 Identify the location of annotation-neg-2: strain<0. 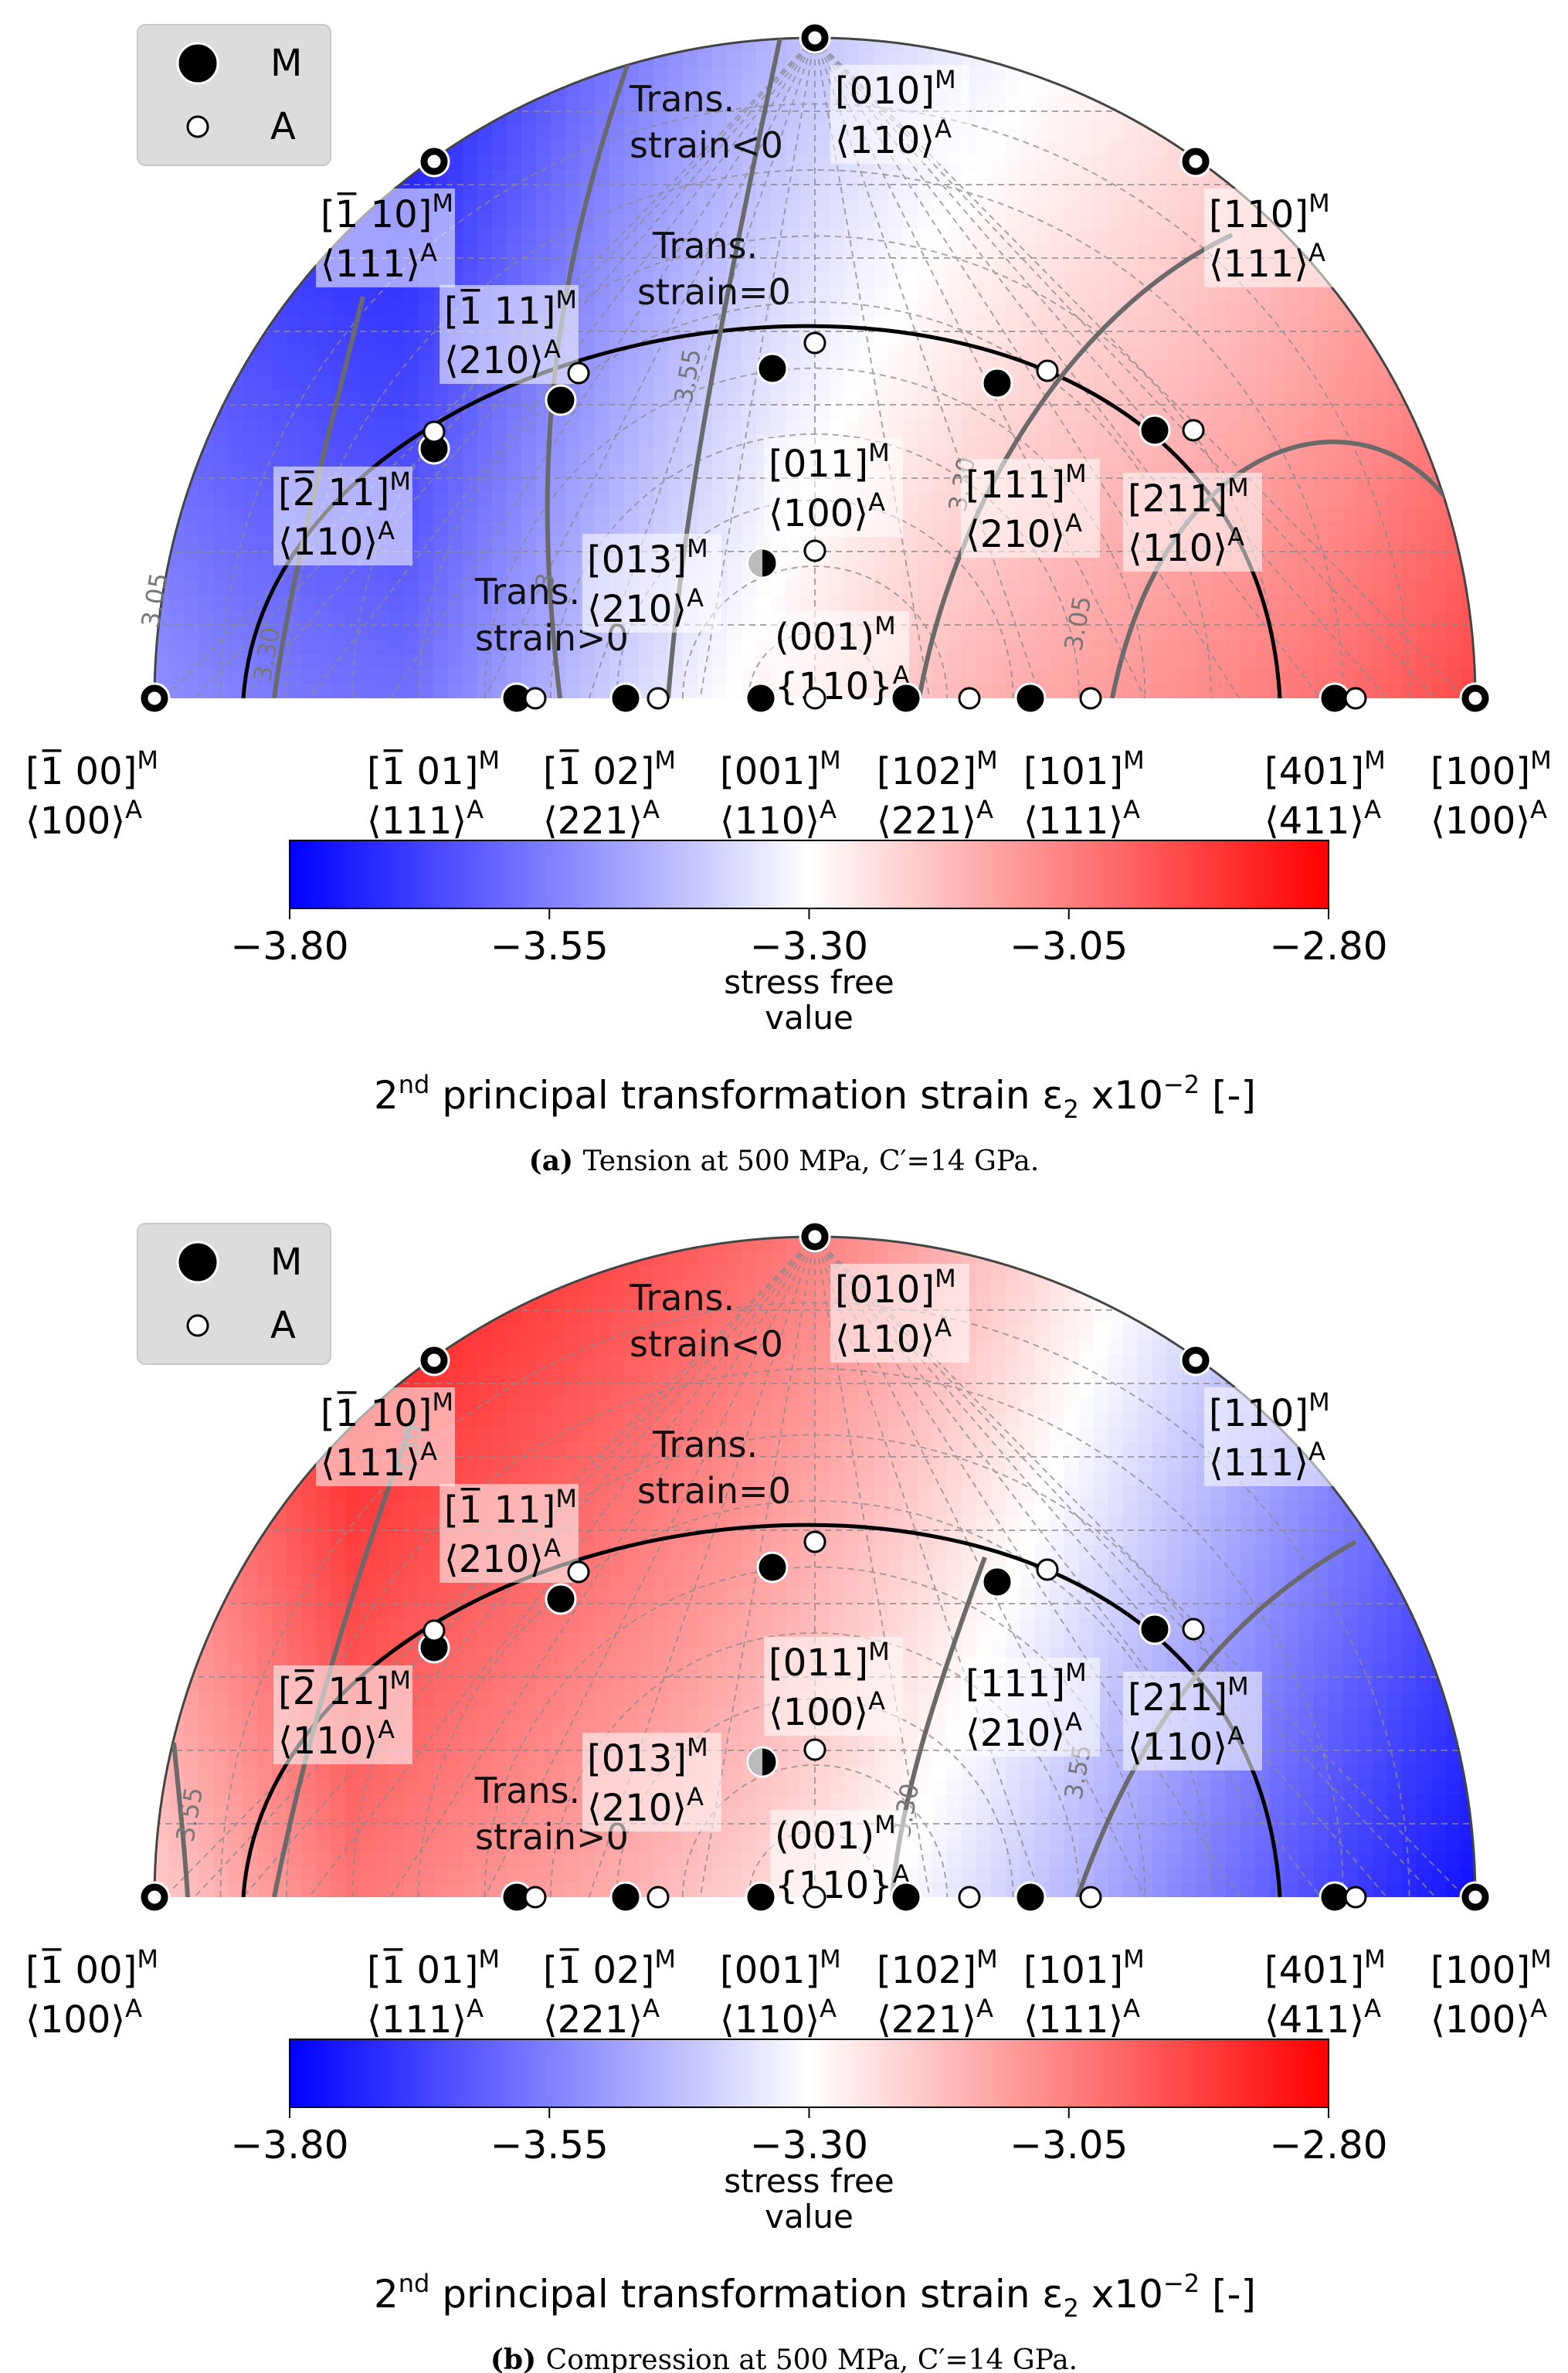
(707, 1344).